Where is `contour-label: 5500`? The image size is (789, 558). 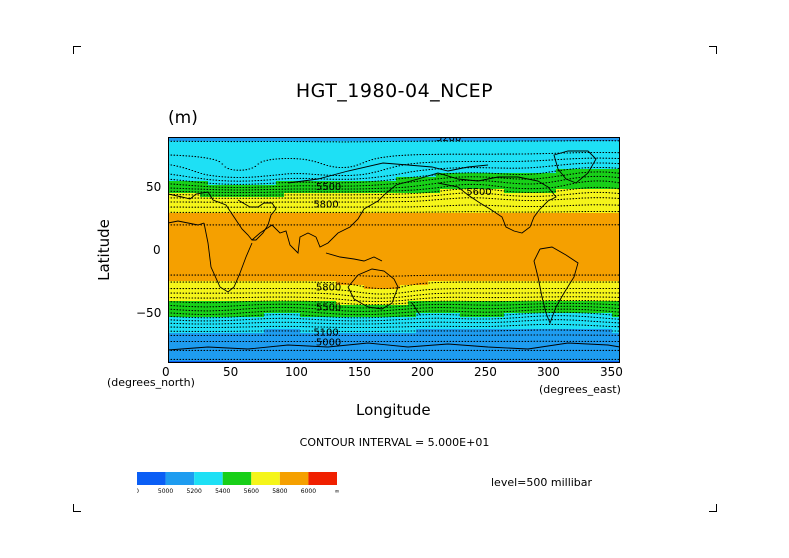
contour-label: 5500 is located at coordinates (328, 308).